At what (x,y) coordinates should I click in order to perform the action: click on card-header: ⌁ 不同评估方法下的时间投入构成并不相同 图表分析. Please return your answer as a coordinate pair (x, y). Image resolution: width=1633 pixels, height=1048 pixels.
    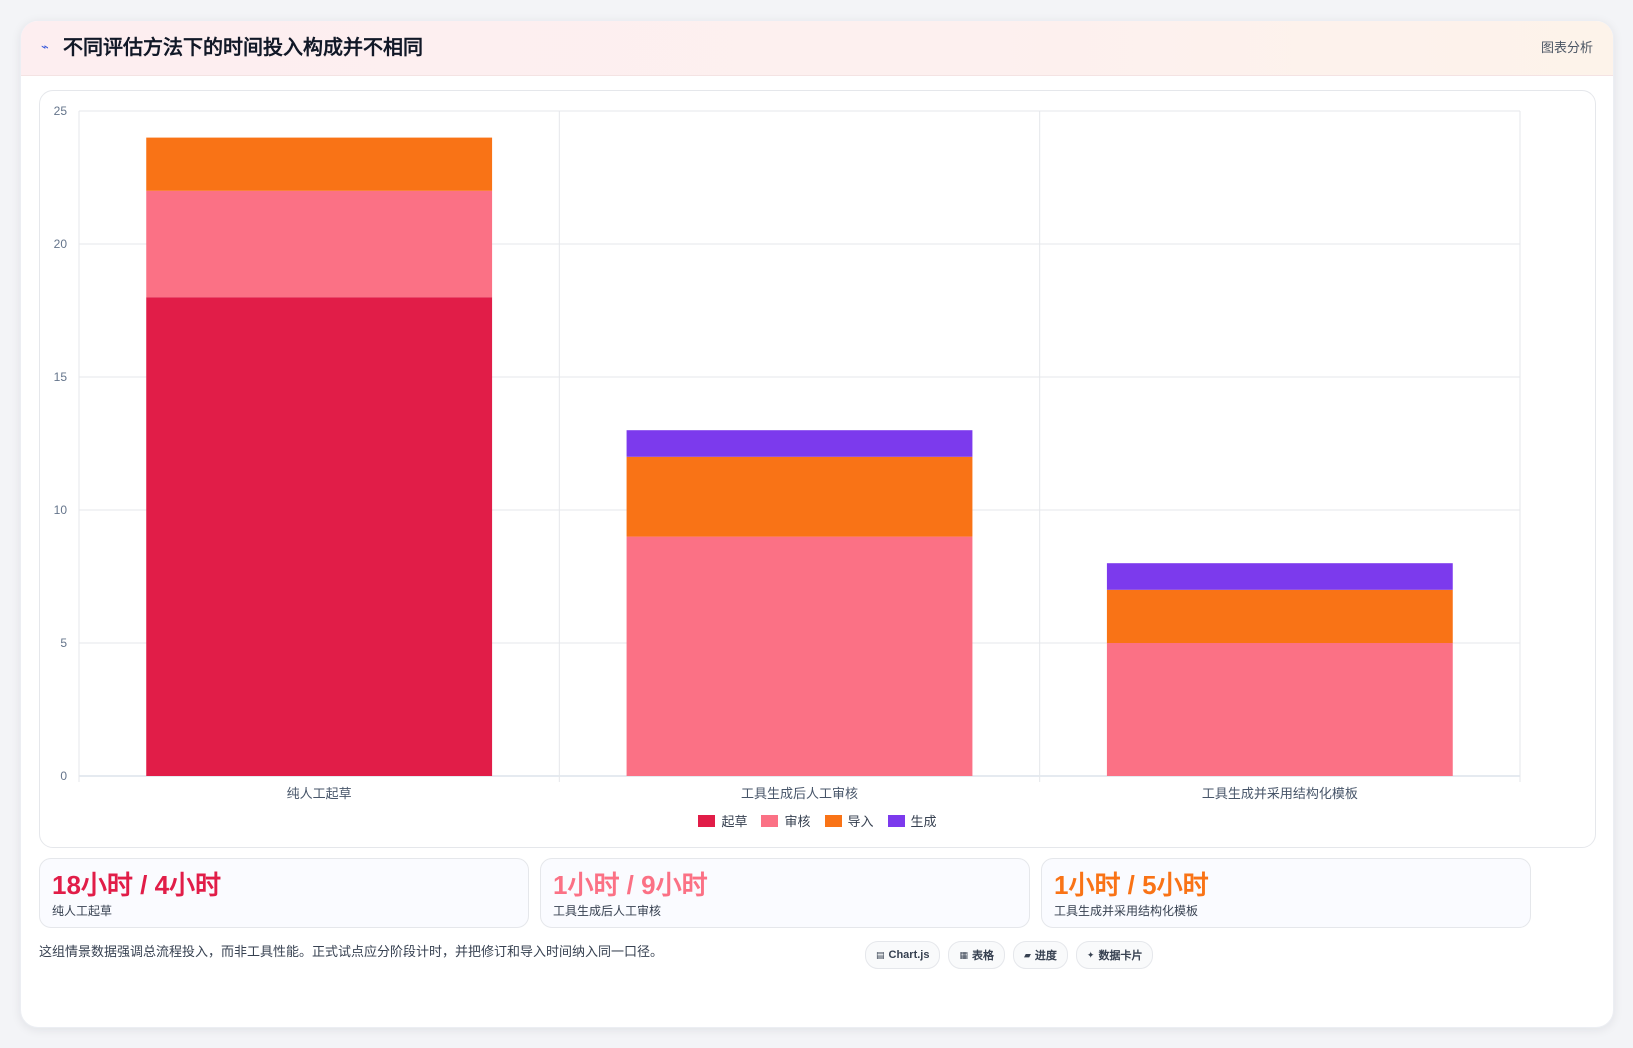
    Looking at the image, I should click on (817, 48).